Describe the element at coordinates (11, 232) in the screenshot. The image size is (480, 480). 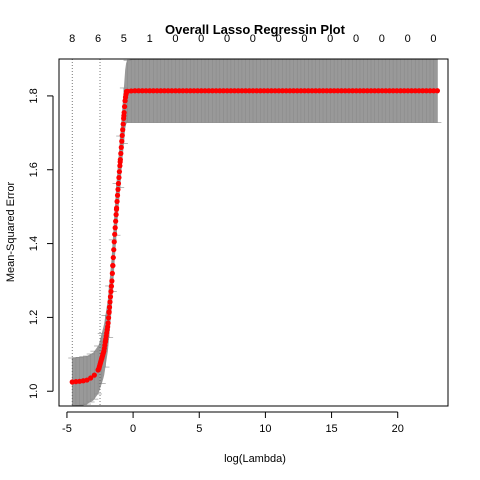
I see `y-axis-title: Mean-Squared Error` at that location.